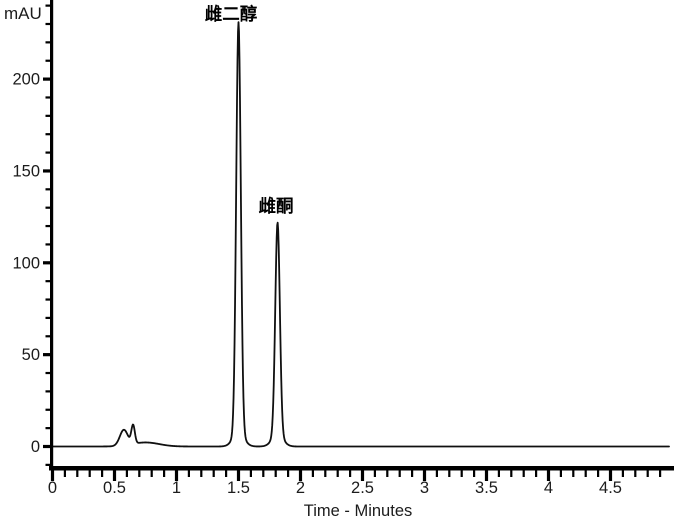  Describe the element at coordinates (26, 80) in the screenshot. I see `svg-text: 200` at that location.